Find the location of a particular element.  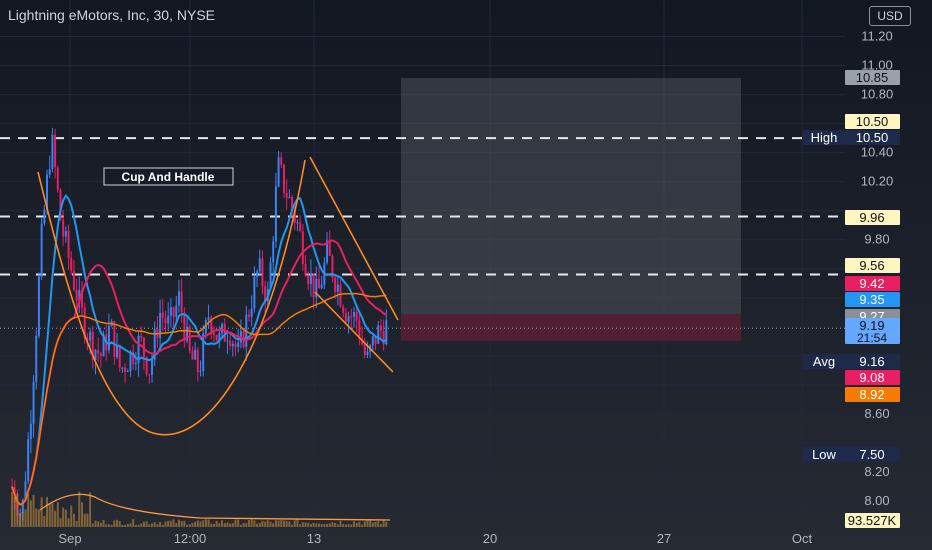

y-tick-label: 8.00 is located at coordinates (876, 500).